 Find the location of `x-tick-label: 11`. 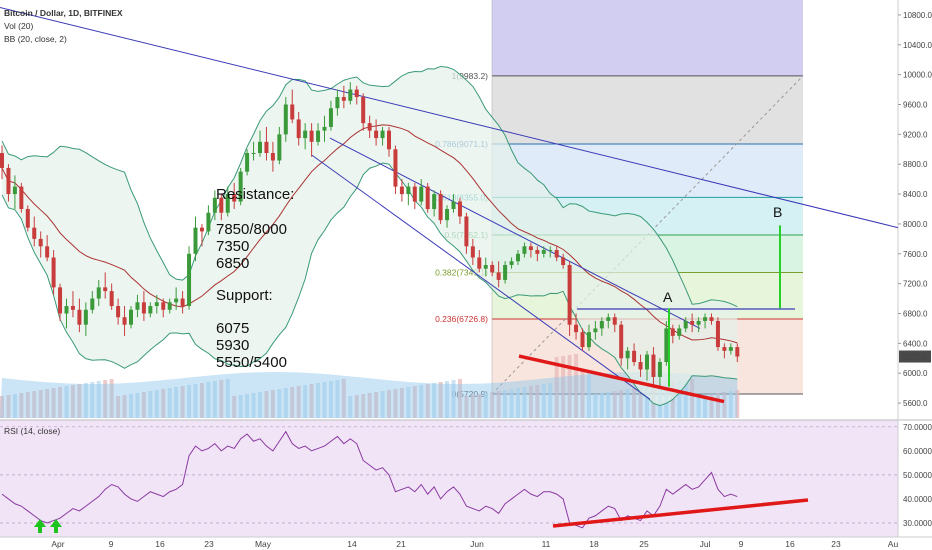

x-tick-label: 11 is located at coordinates (546, 544).